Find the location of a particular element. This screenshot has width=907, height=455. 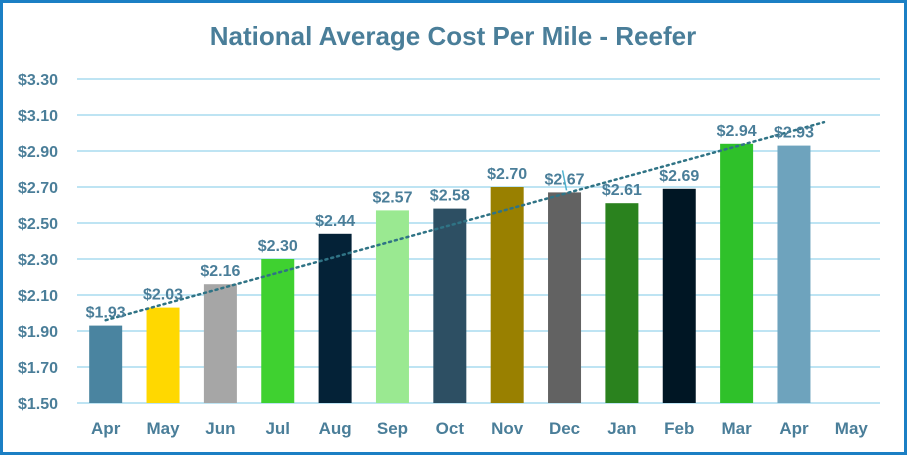

data-label: $2.94 is located at coordinates (737, 131).